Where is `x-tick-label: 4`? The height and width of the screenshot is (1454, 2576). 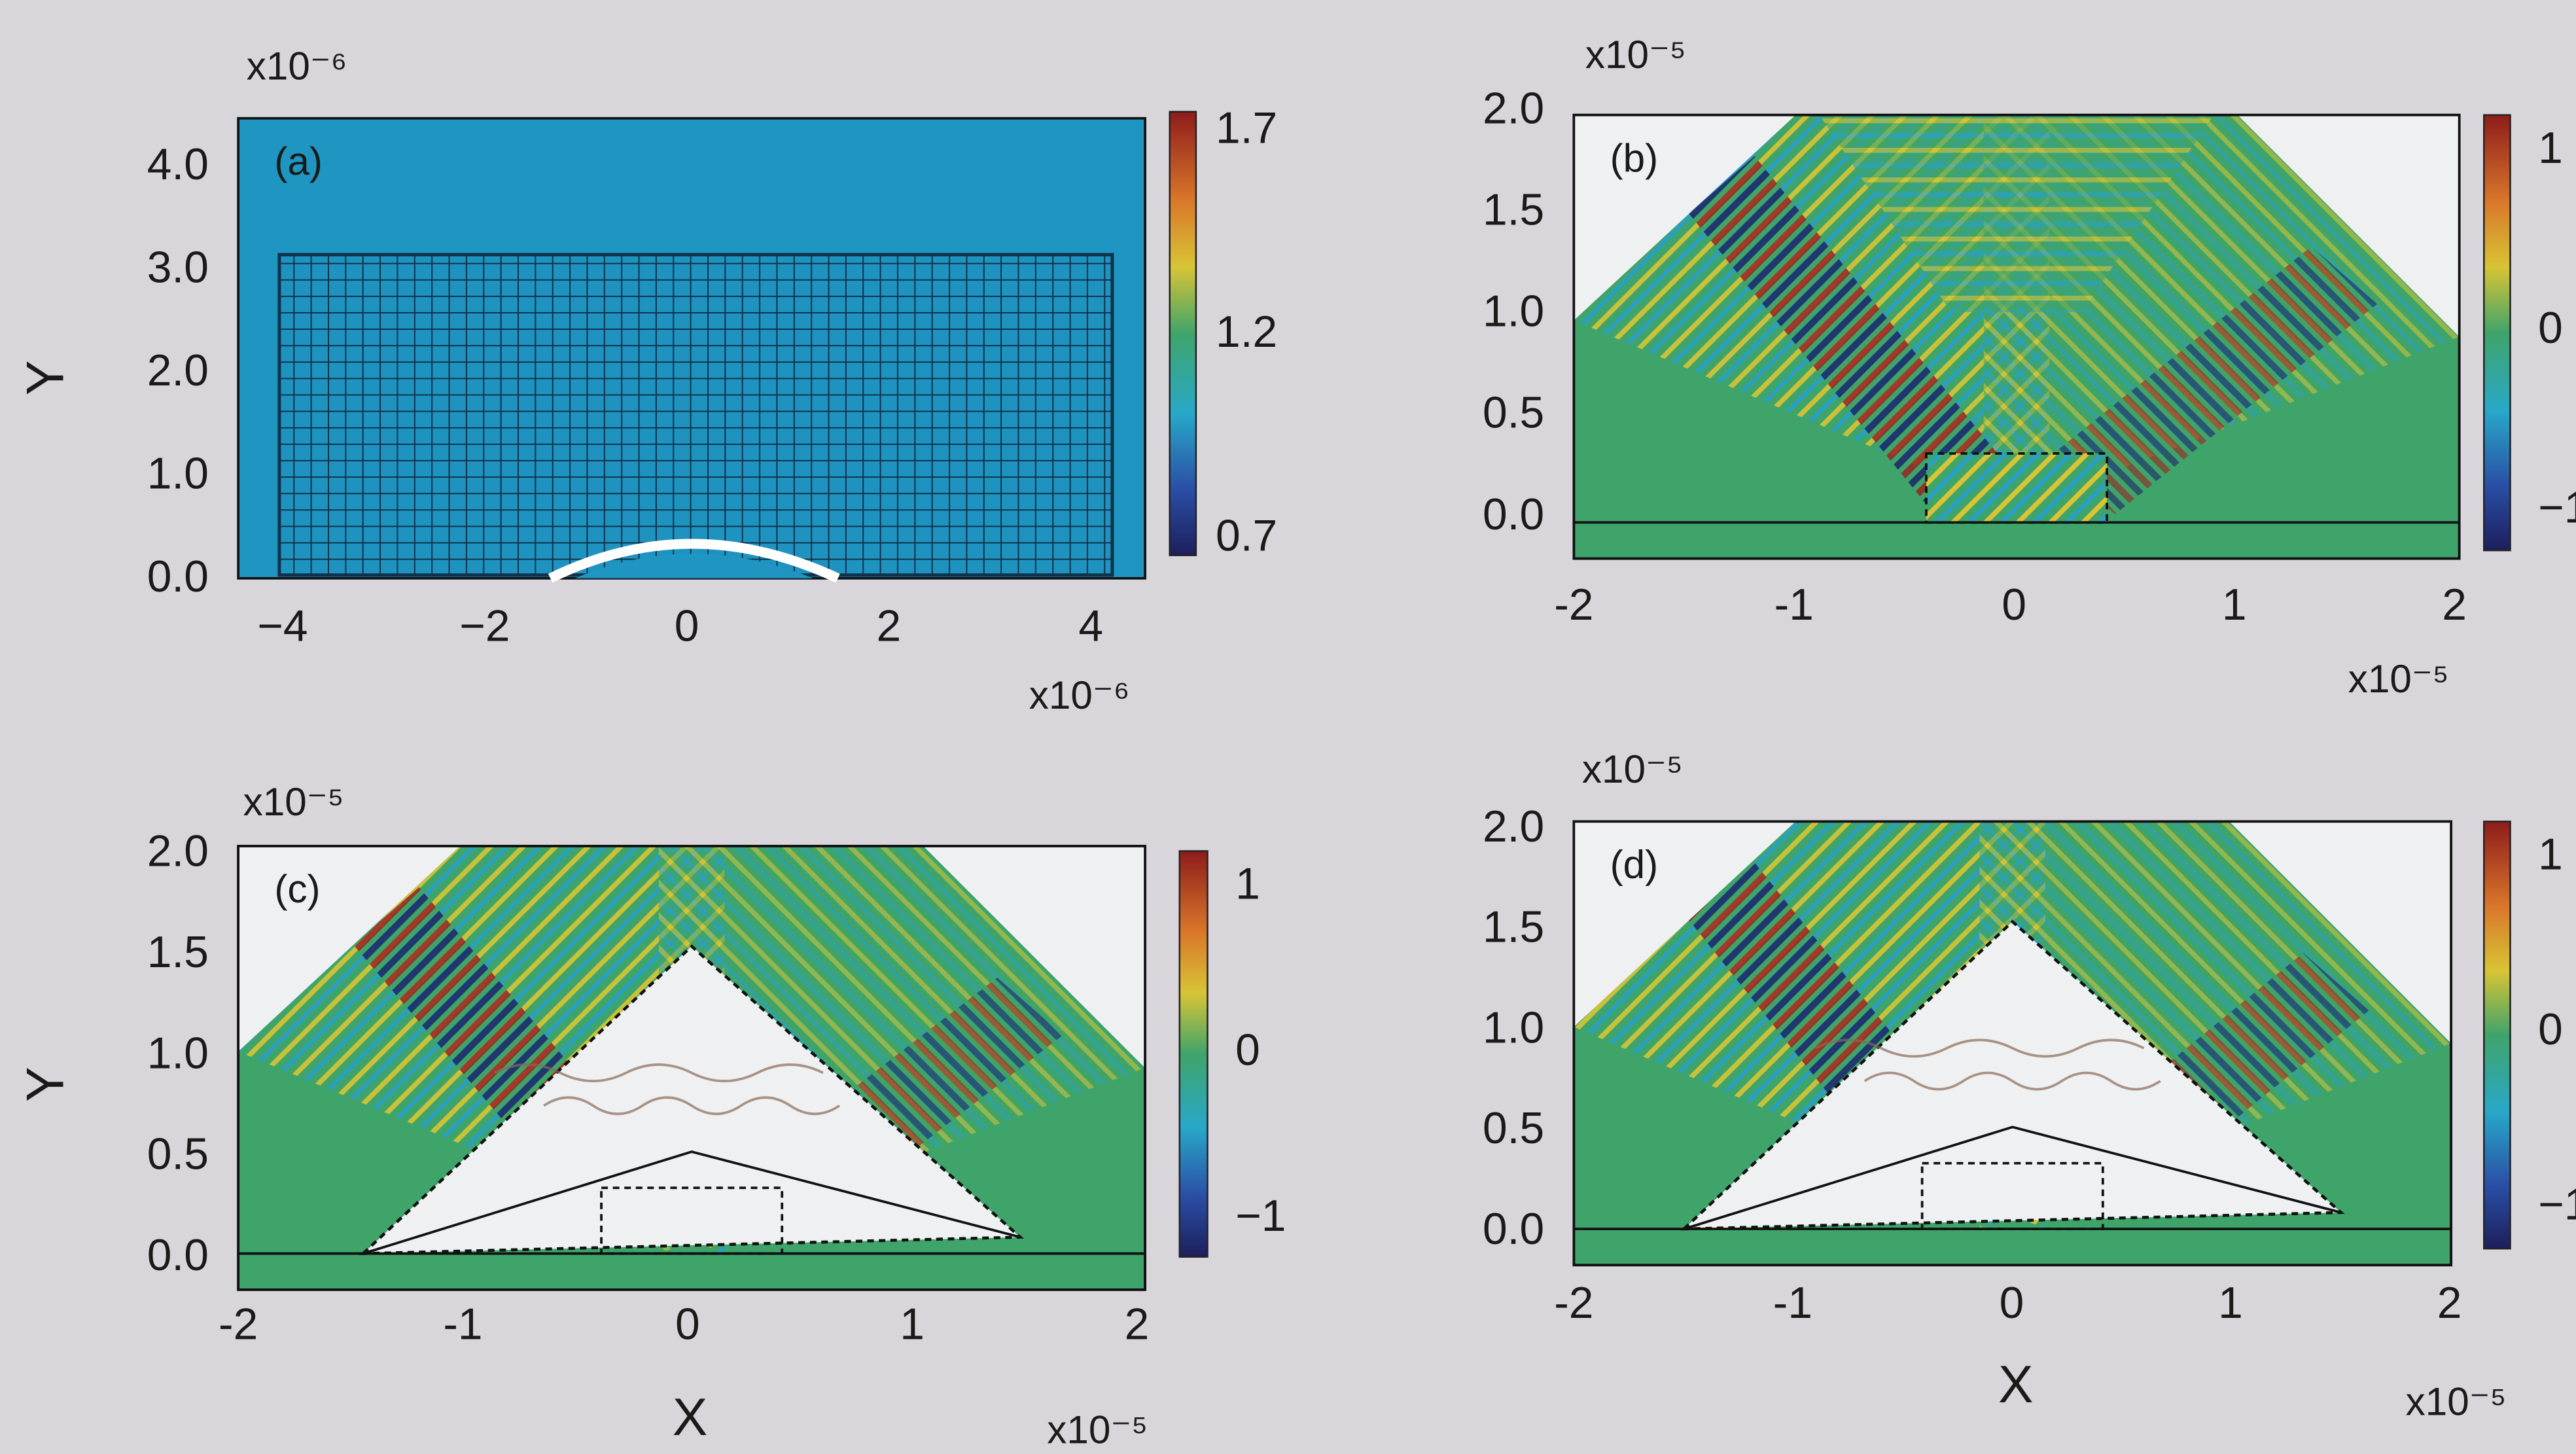 x-tick-label: 4 is located at coordinates (1090, 626).